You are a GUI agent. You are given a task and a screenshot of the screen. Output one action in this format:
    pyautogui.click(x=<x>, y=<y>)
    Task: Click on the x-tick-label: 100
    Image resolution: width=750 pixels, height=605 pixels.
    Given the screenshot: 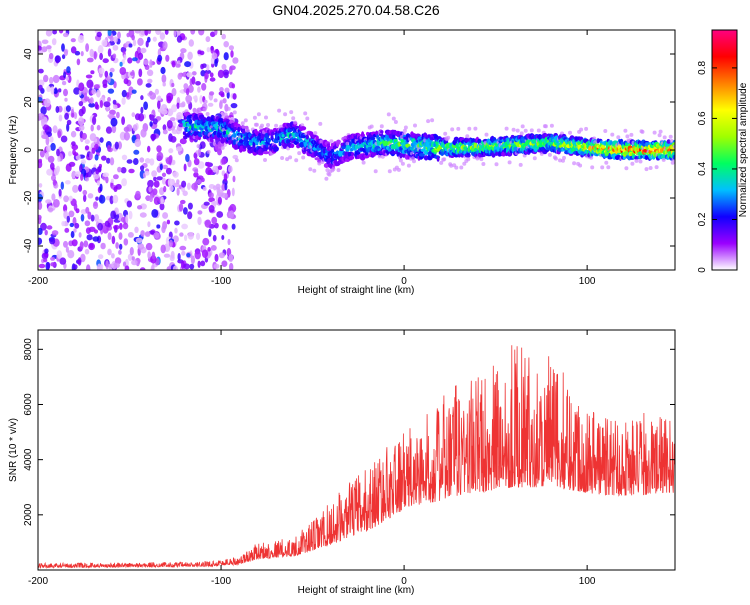 What is the action you would take?
    pyautogui.click(x=587, y=281)
    